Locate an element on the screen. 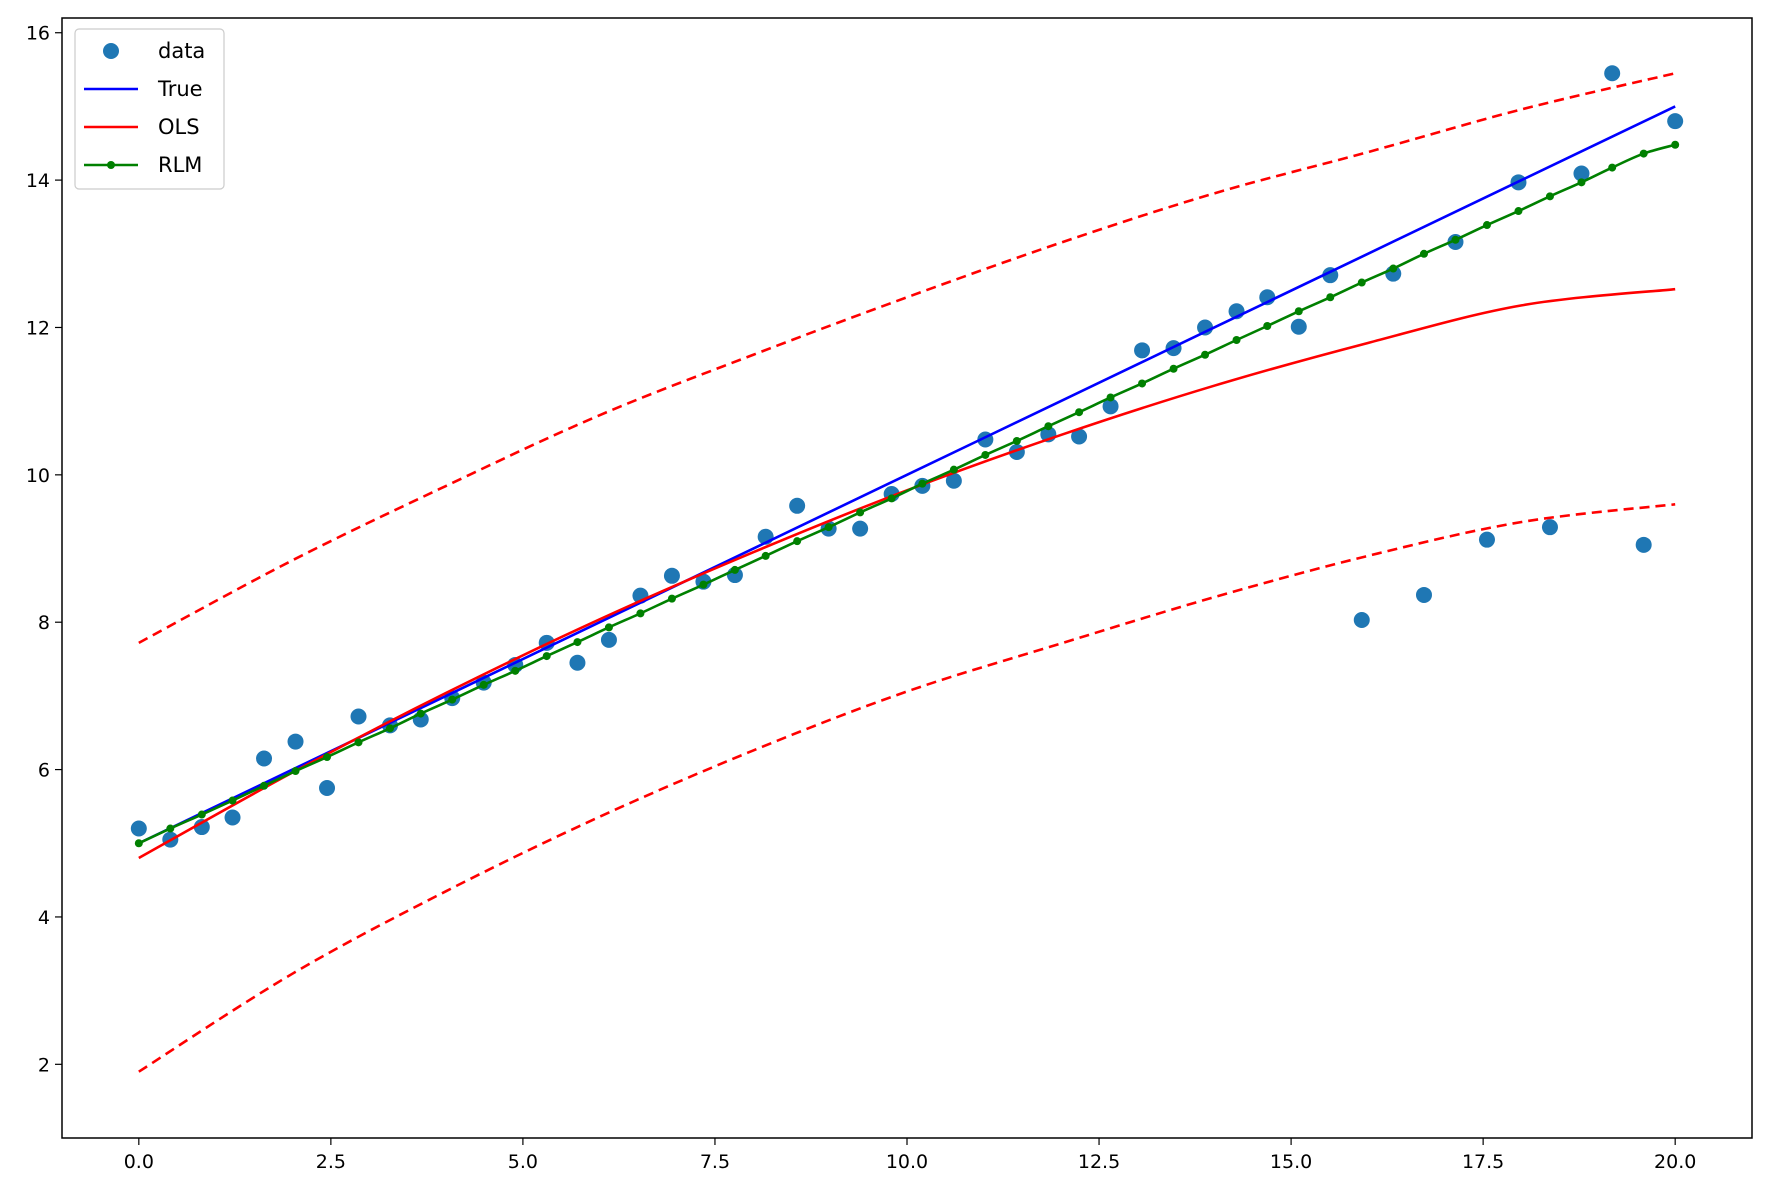 This screenshot has height=1182, width=1770. x-tick-label: 20.0 is located at coordinates (1675, 1162).